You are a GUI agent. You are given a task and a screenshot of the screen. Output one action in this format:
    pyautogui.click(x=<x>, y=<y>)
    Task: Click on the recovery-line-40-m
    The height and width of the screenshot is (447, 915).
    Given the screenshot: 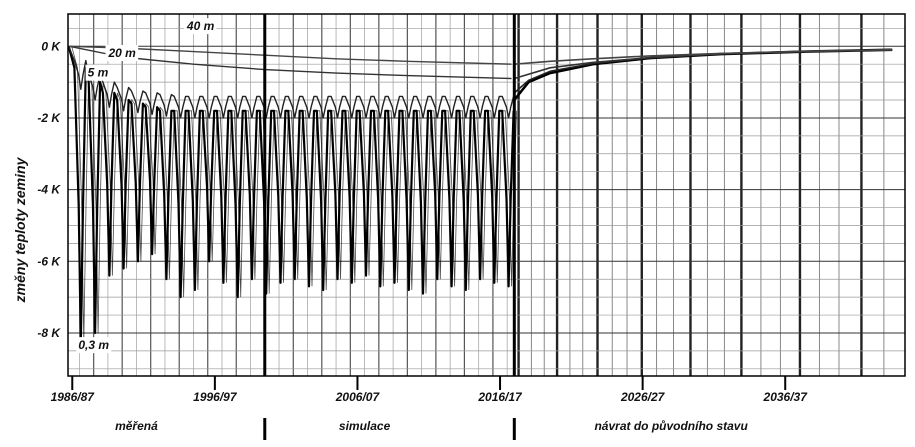 What is the action you would take?
    pyautogui.click(x=703, y=57)
    